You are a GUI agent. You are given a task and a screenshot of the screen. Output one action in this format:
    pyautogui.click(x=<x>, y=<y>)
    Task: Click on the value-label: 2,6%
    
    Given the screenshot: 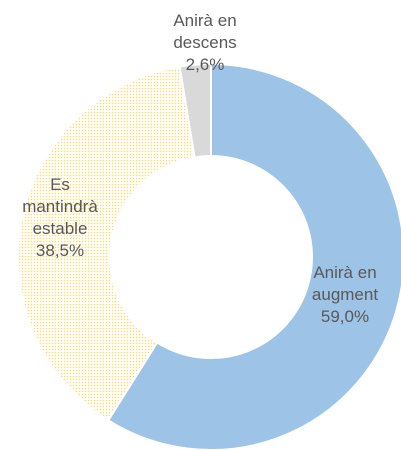 What is the action you would take?
    pyautogui.click(x=205, y=64)
    